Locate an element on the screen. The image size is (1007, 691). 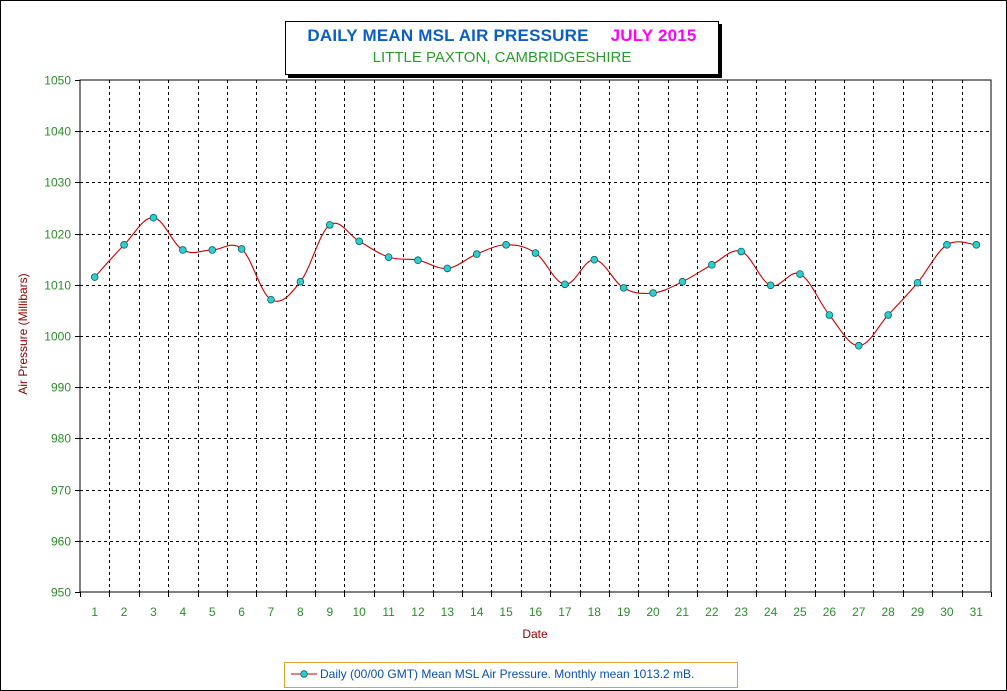
y-tick-label: 960 is located at coordinates (61, 542).